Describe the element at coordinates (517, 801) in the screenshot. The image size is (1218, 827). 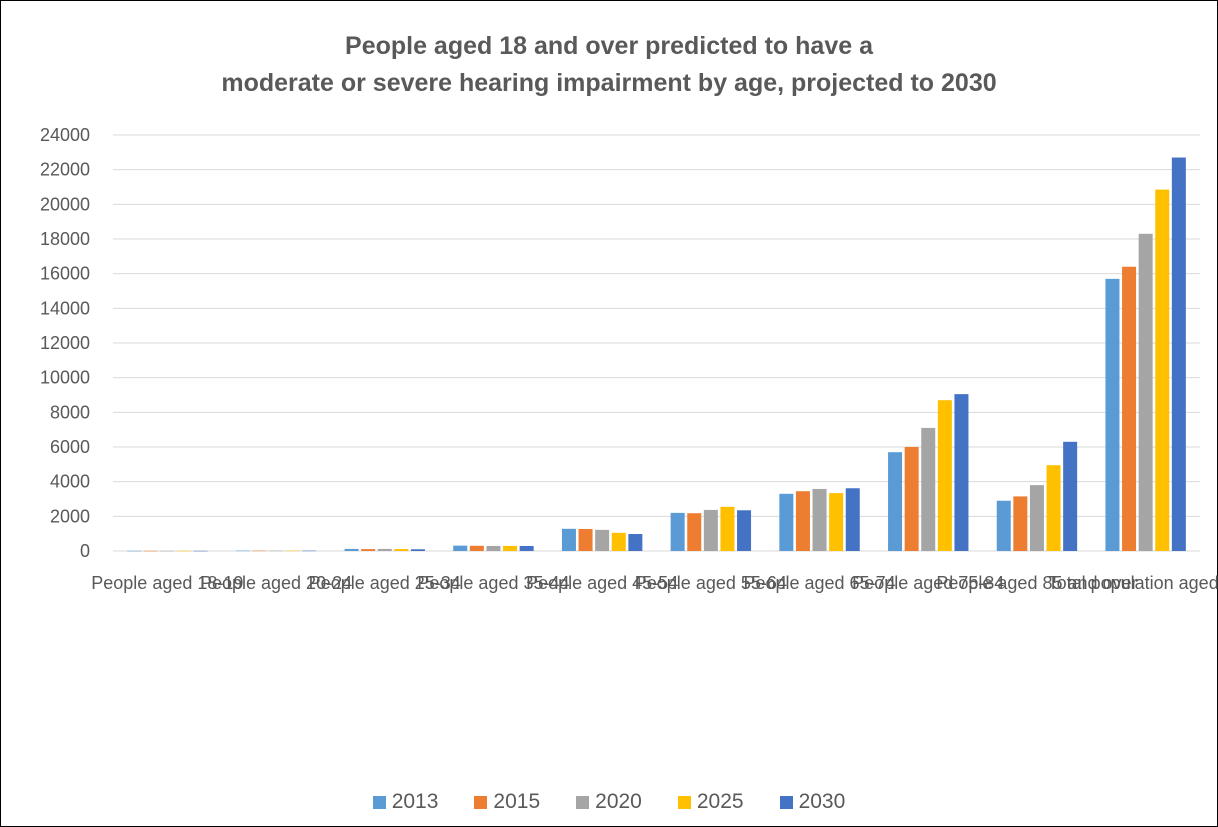
I see `legend-label: 2015` at that location.